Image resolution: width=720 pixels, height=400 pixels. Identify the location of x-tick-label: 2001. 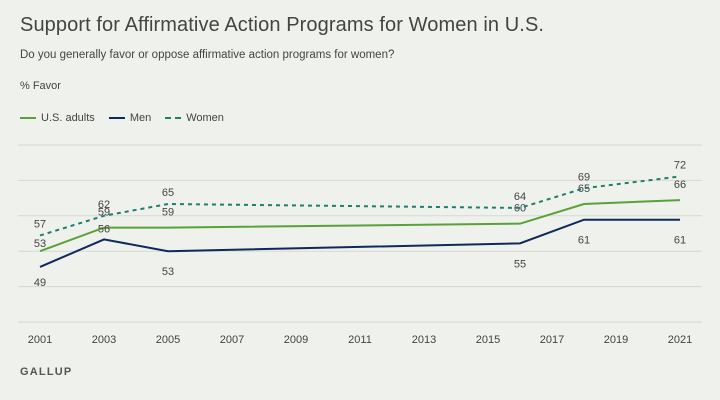
(40, 340).